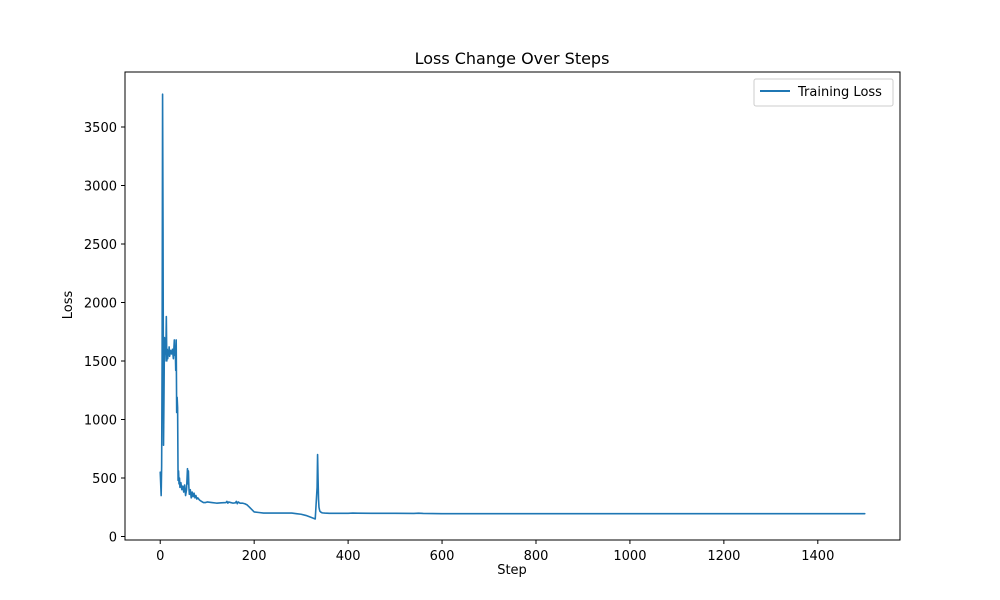 The image size is (1000, 600). Describe the element at coordinates (512, 570) in the screenshot. I see `x-axis-label: Step` at that location.